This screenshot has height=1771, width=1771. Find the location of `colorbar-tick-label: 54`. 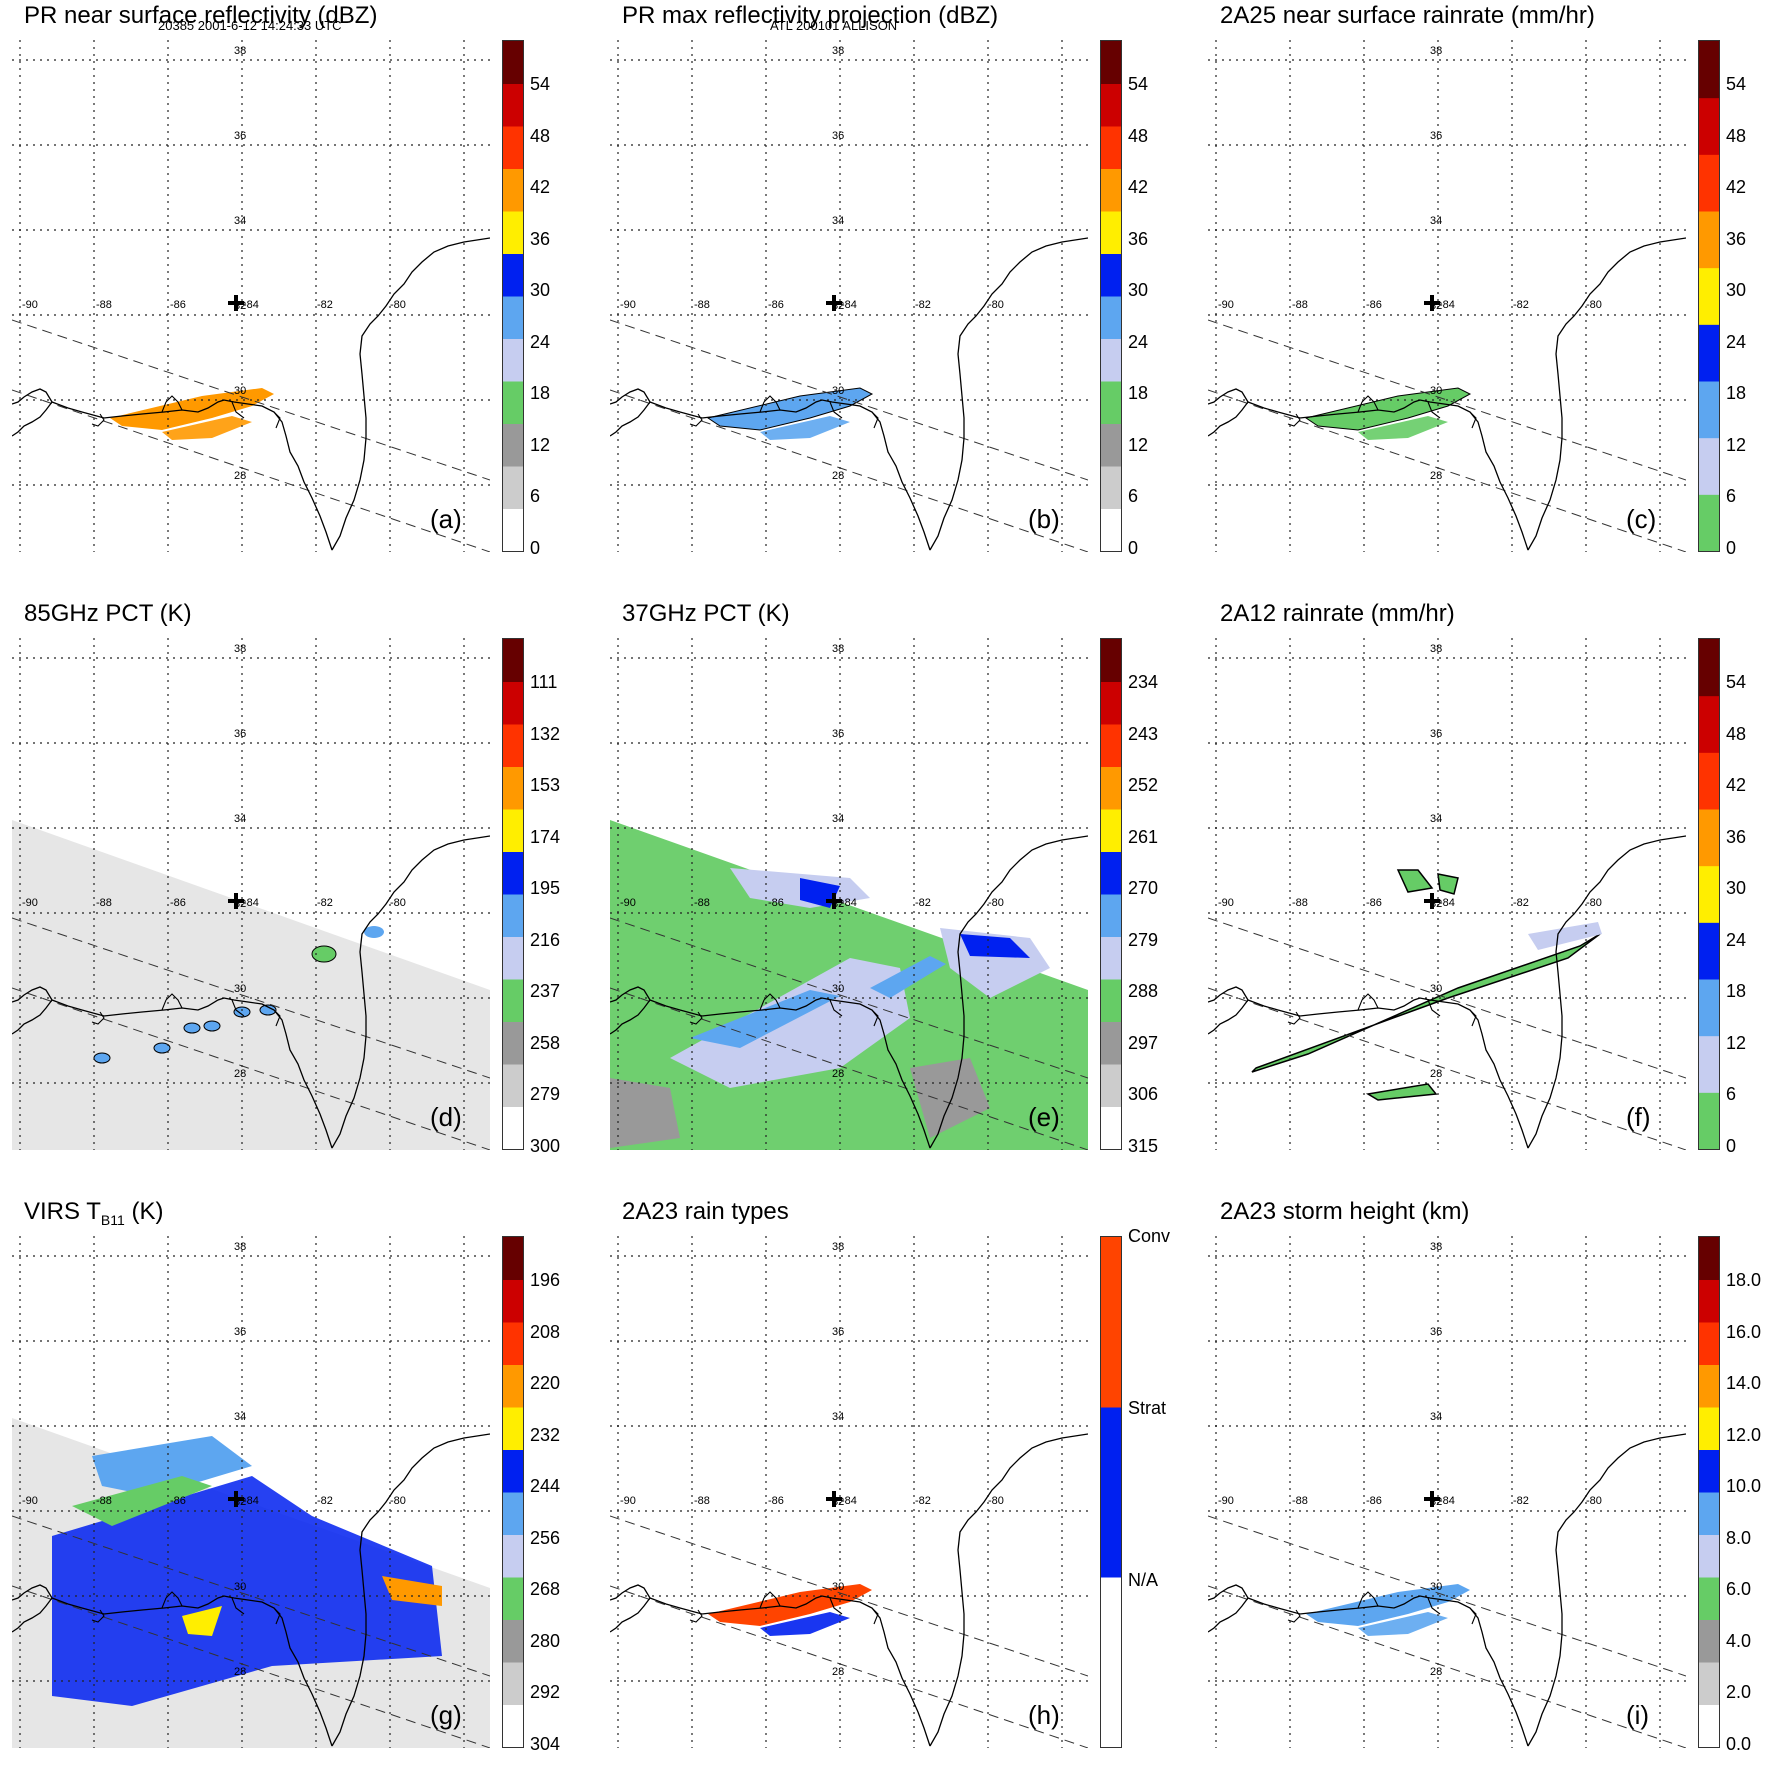

colorbar-tick-label: 54 is located at coordinates (1138, 84).